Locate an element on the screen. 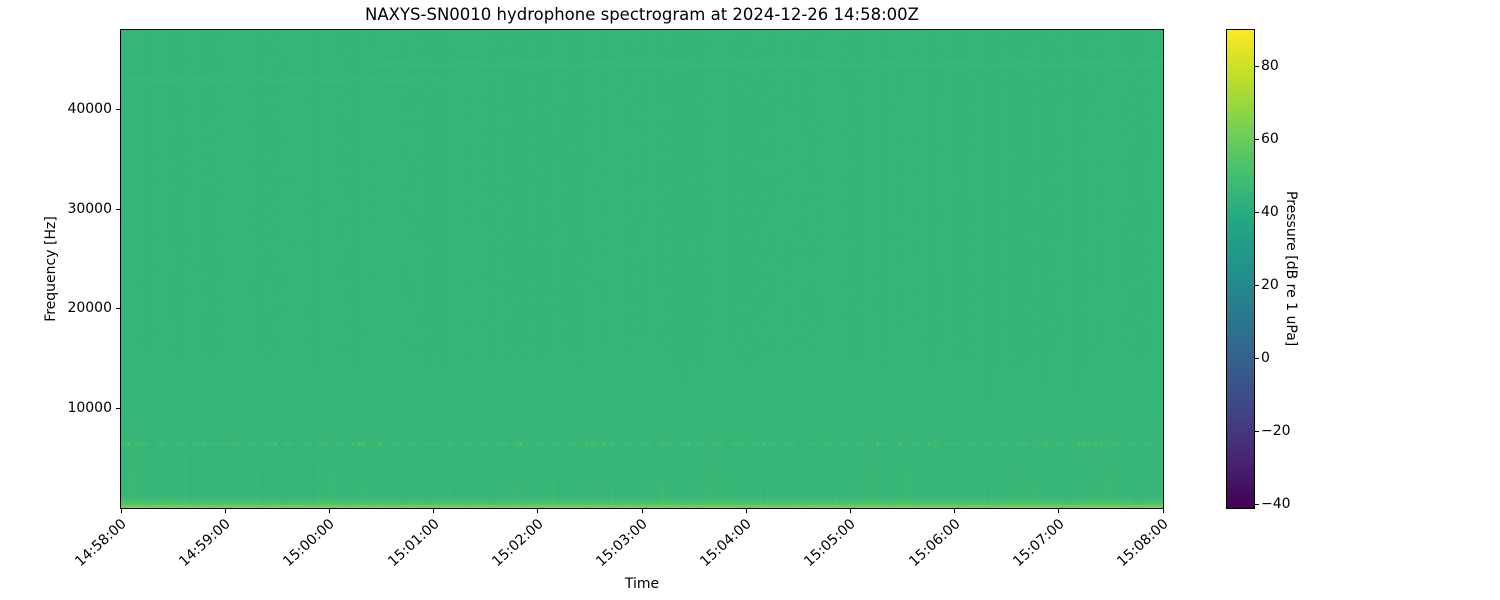 Image resolution: width=1500 pixels, height=600 pixels. colorbar is located at coordinates (1240, 269).